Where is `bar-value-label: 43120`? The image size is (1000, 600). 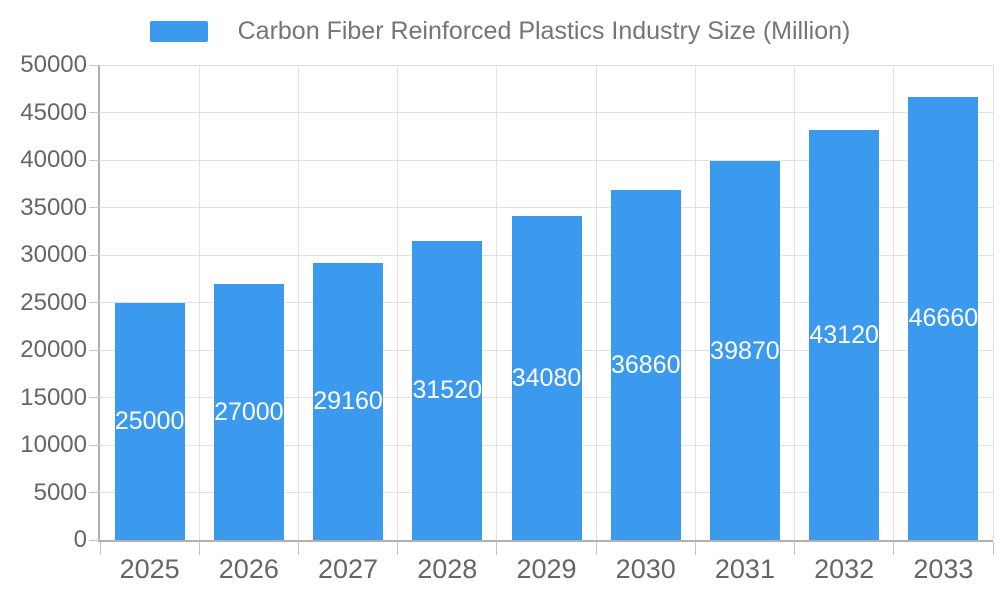
bar-value-label: 43120 is located at coordinates (844, 335).